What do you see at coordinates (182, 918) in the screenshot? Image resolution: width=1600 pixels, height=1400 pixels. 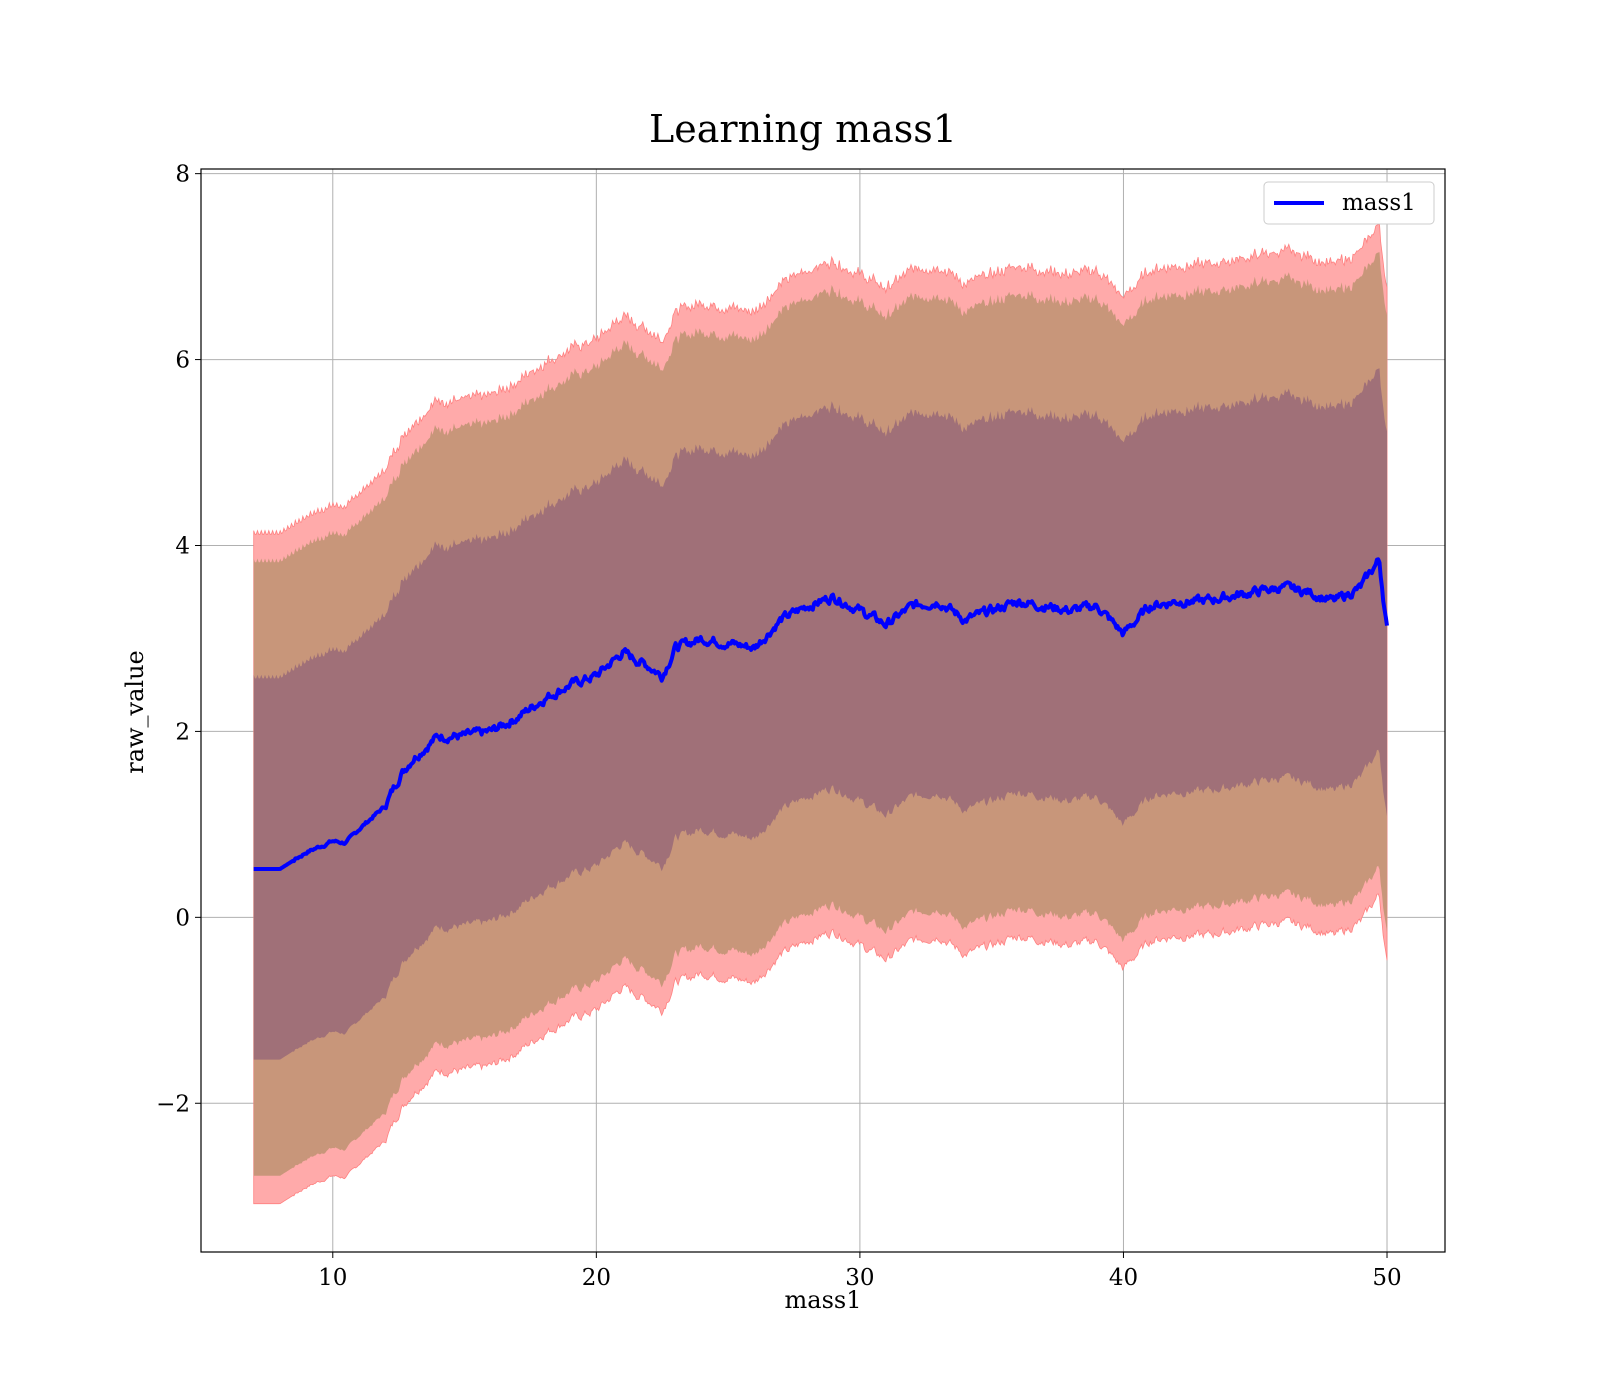 I see `y-tick-label: 0` at bounding box center [182, 918].